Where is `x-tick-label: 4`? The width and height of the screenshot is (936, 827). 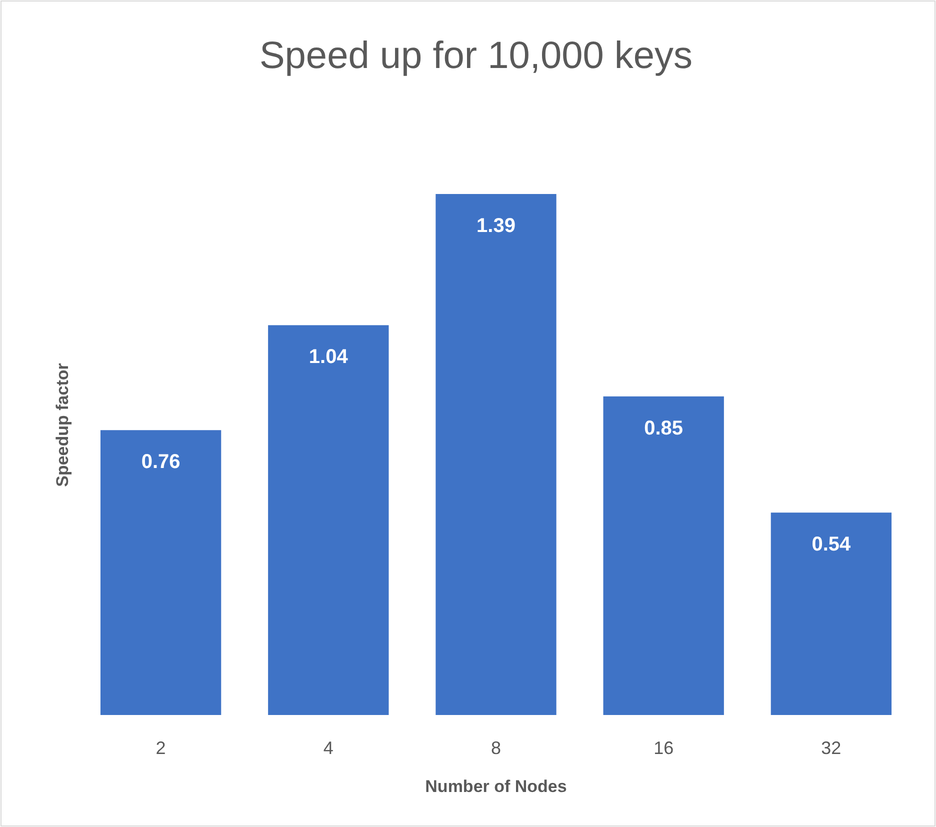
x-tick-label: 4 is located at coordinates (328, 748).